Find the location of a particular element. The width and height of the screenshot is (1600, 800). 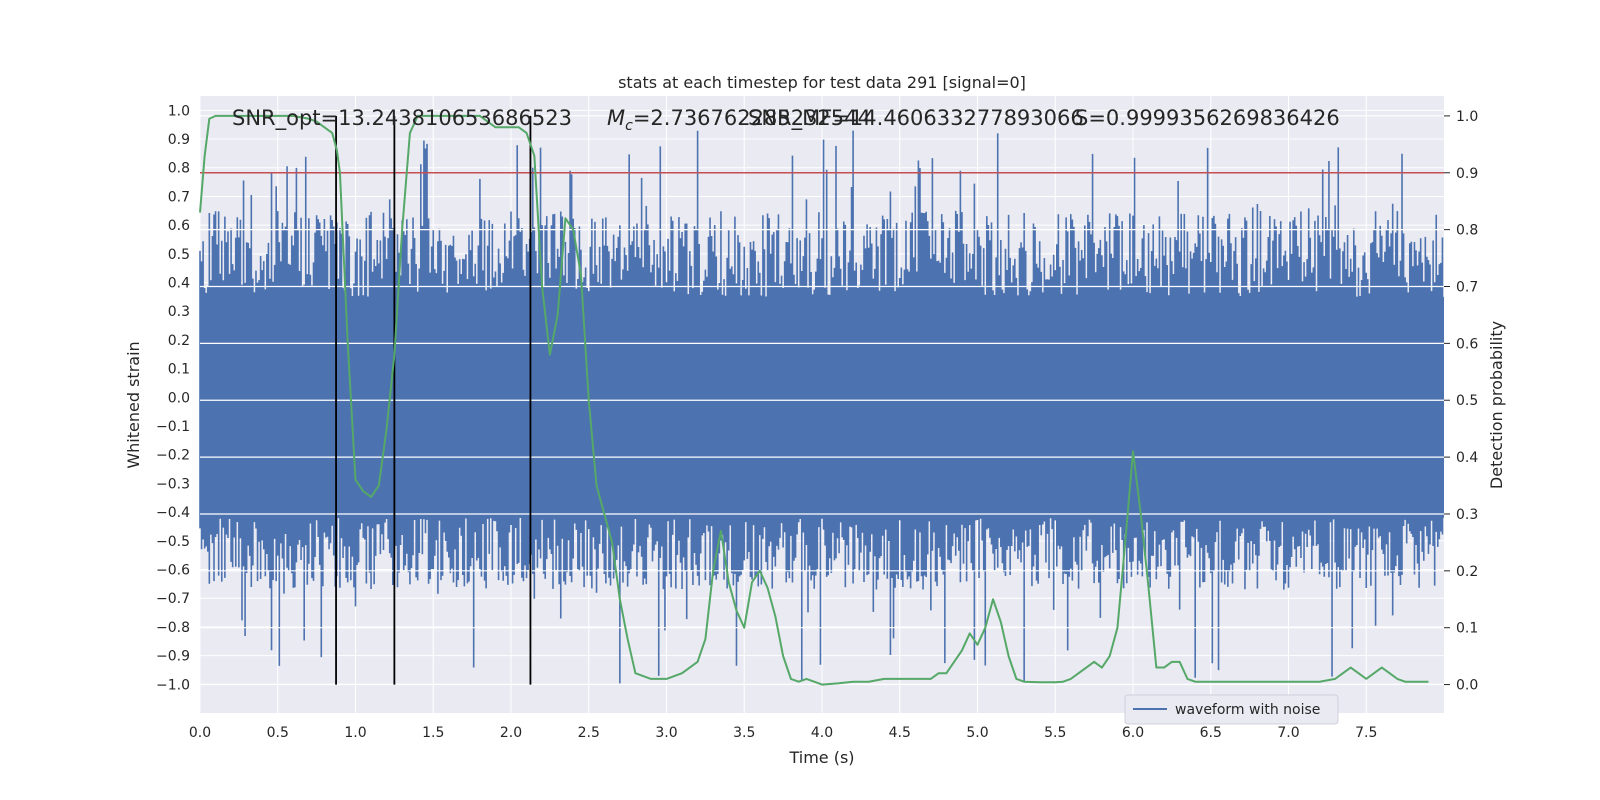

y-tick-label-right: 0.4 is located at coordinates (1467, 458).